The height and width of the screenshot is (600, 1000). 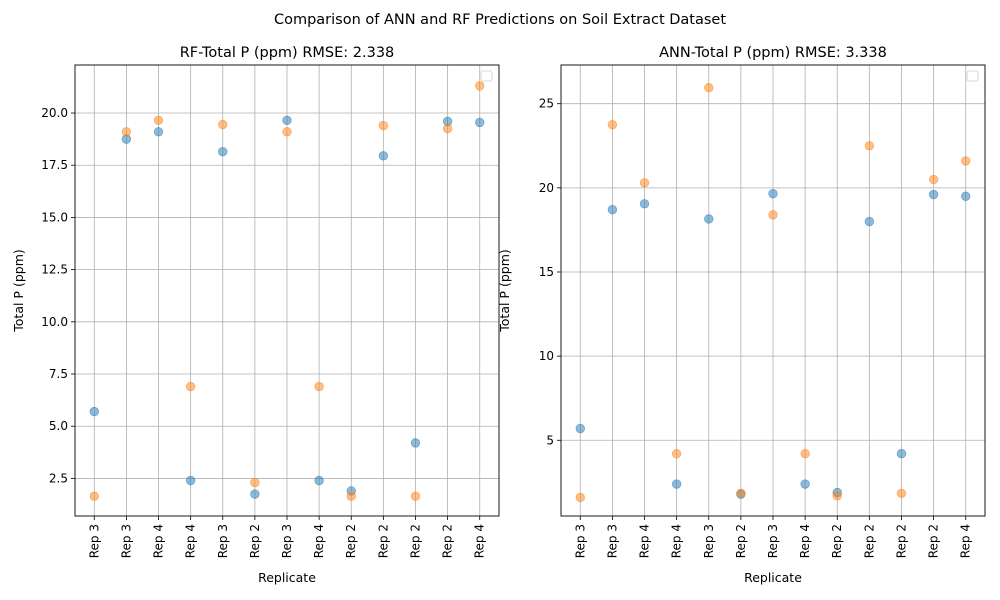 I want to click on rf-ytick-label: 7.5, so click(x=58, y=374).